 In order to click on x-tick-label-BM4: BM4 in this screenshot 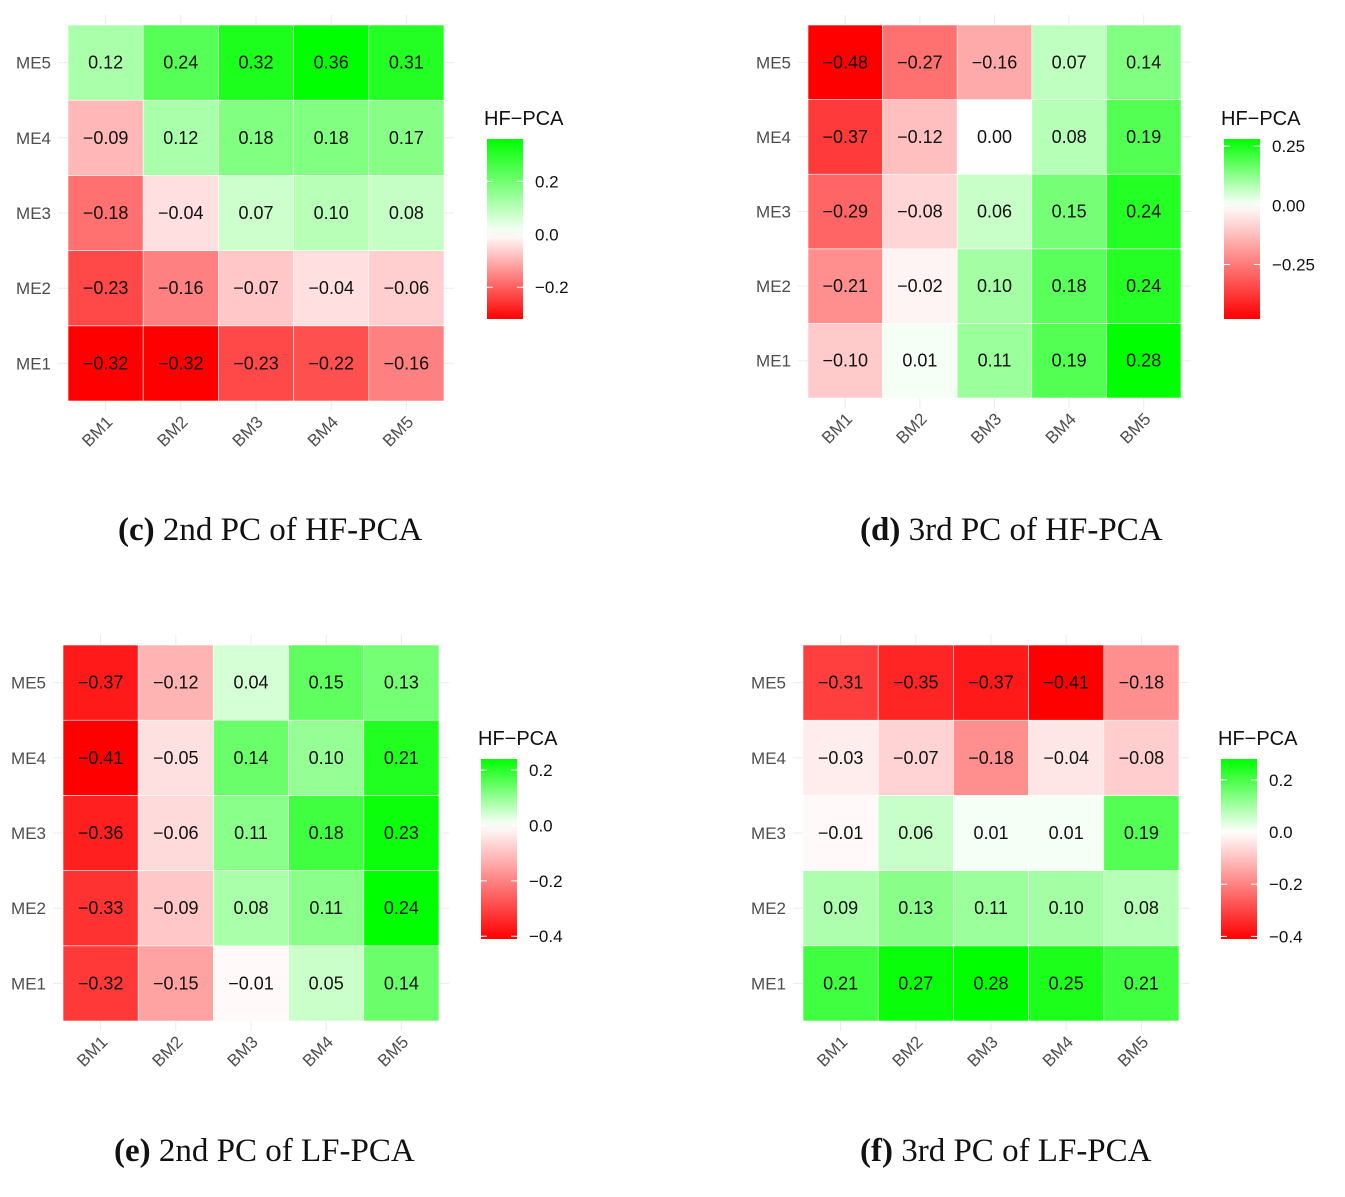, I will do `click(318, 1051)`.